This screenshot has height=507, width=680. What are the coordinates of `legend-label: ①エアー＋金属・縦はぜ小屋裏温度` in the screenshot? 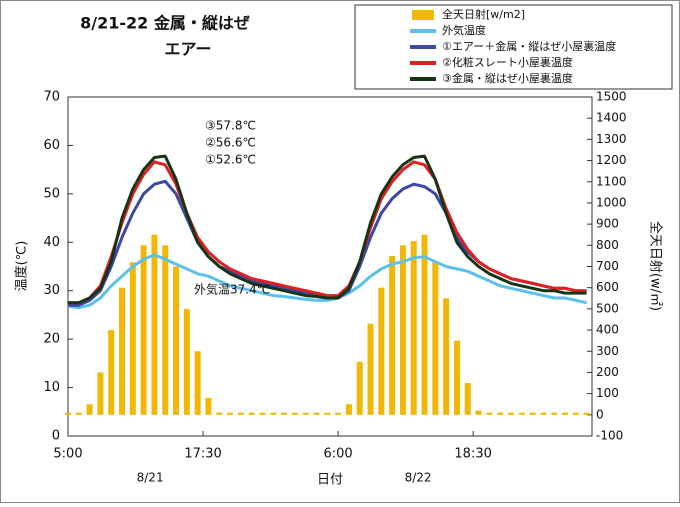 It's located at (529, 46).